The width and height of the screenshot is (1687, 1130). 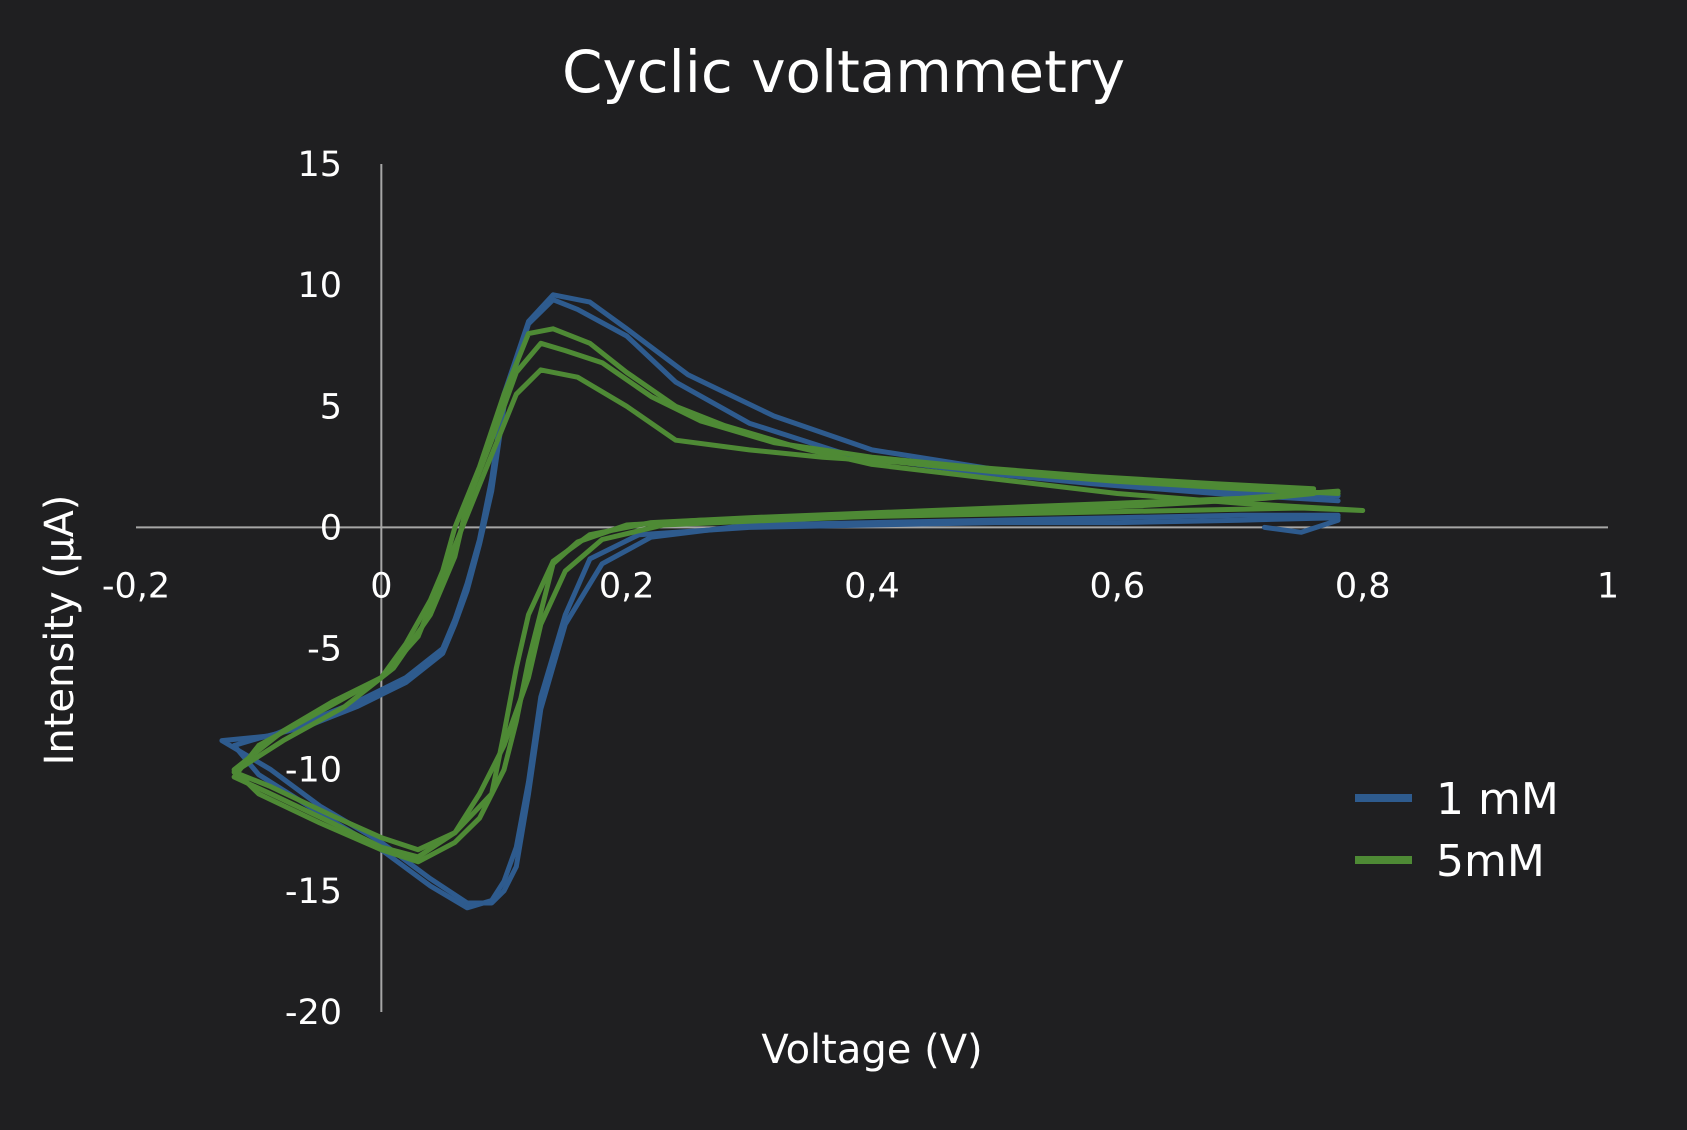 What do you see at coordinates (319, 286) in the screenshot?
I see `y-tick-label: 10` at bounding box center [319, 286].